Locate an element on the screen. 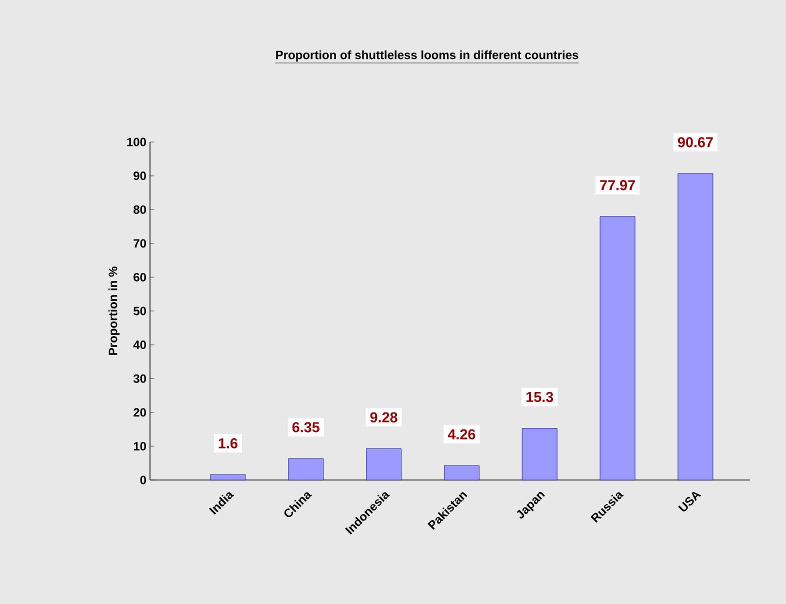 This screenshot has height=604, width=786. y-tick-label: 50 is located at coordinates (140, 311).